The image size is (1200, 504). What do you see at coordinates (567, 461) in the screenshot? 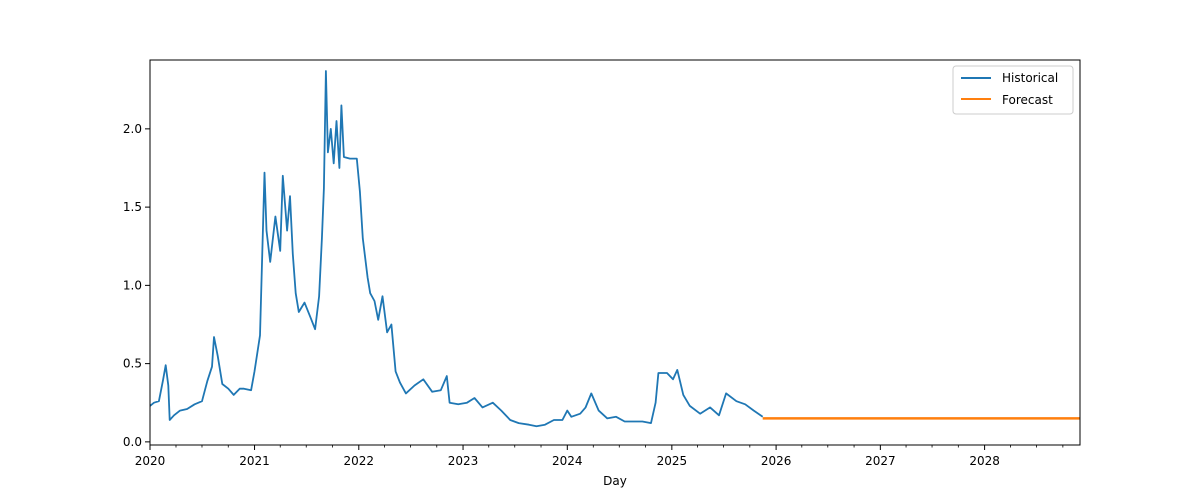
I see `x-tick-label: 2024` at bounding box center [567, 461].